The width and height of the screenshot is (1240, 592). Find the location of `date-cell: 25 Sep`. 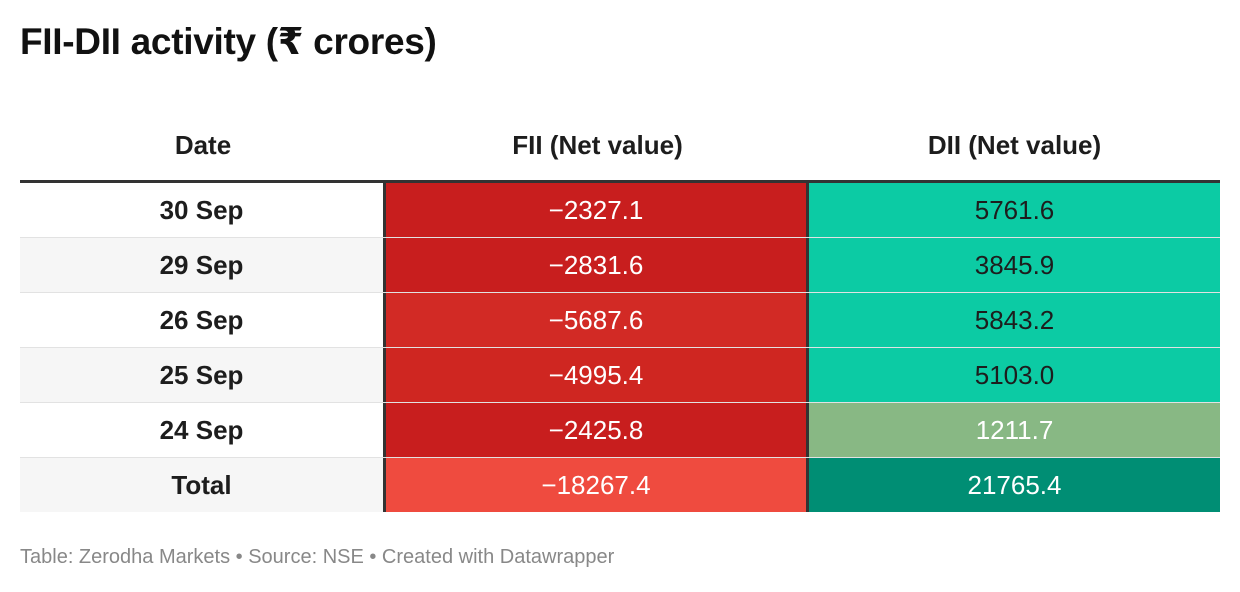

date-cell: 25 Sep is located at coordinates (203, 375).